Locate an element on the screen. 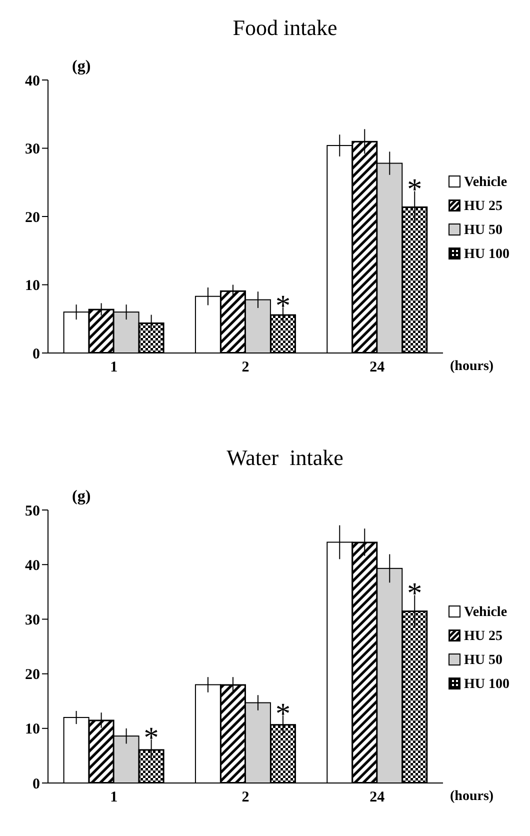  chart-title: Water intake is located at coordinates (285, 458).